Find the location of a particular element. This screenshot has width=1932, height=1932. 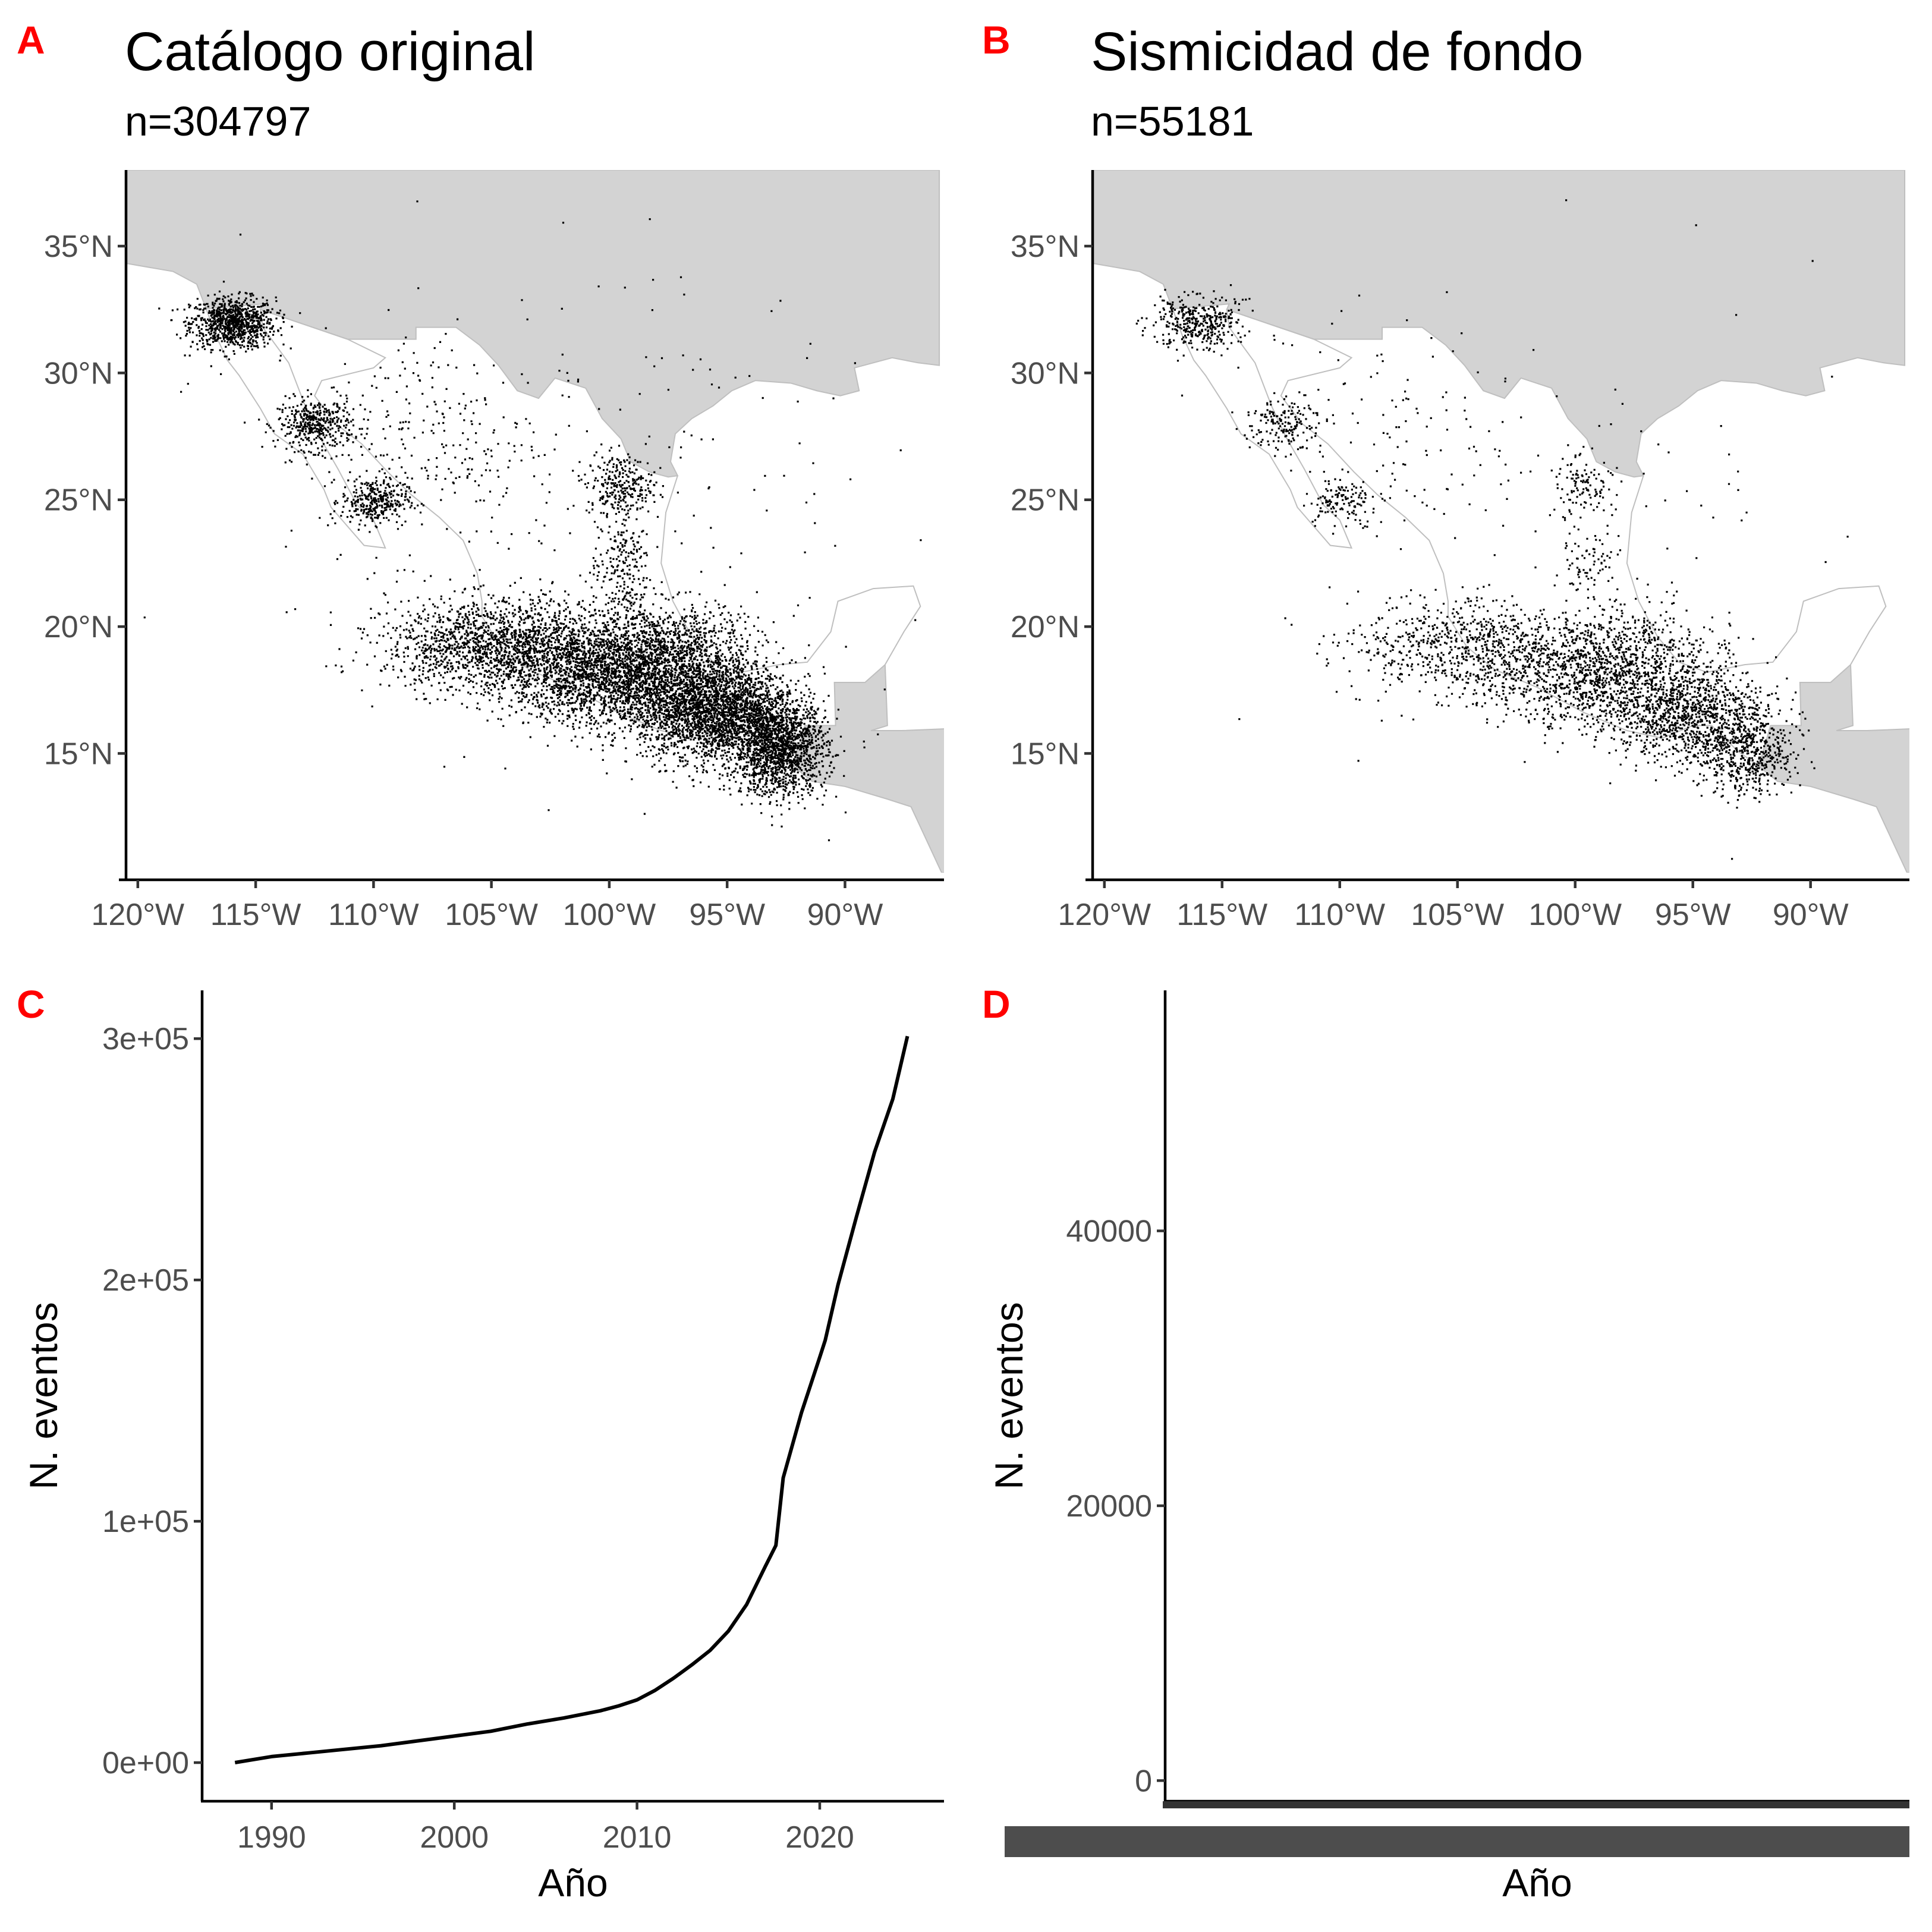

panel-a-subtitle: n=304797 is located at coordinates (218, 121).